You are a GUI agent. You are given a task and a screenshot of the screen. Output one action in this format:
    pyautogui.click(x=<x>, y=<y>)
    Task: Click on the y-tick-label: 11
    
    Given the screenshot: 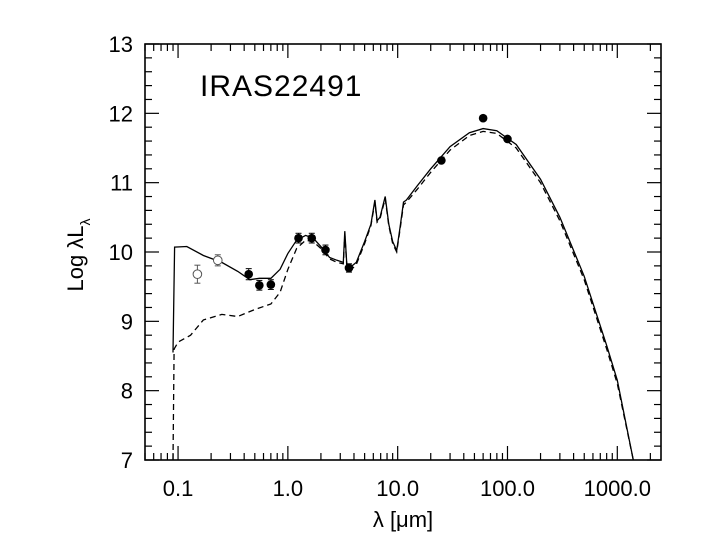 What is the action you would take?
    pyautogui.click(x=121, y=183)
    